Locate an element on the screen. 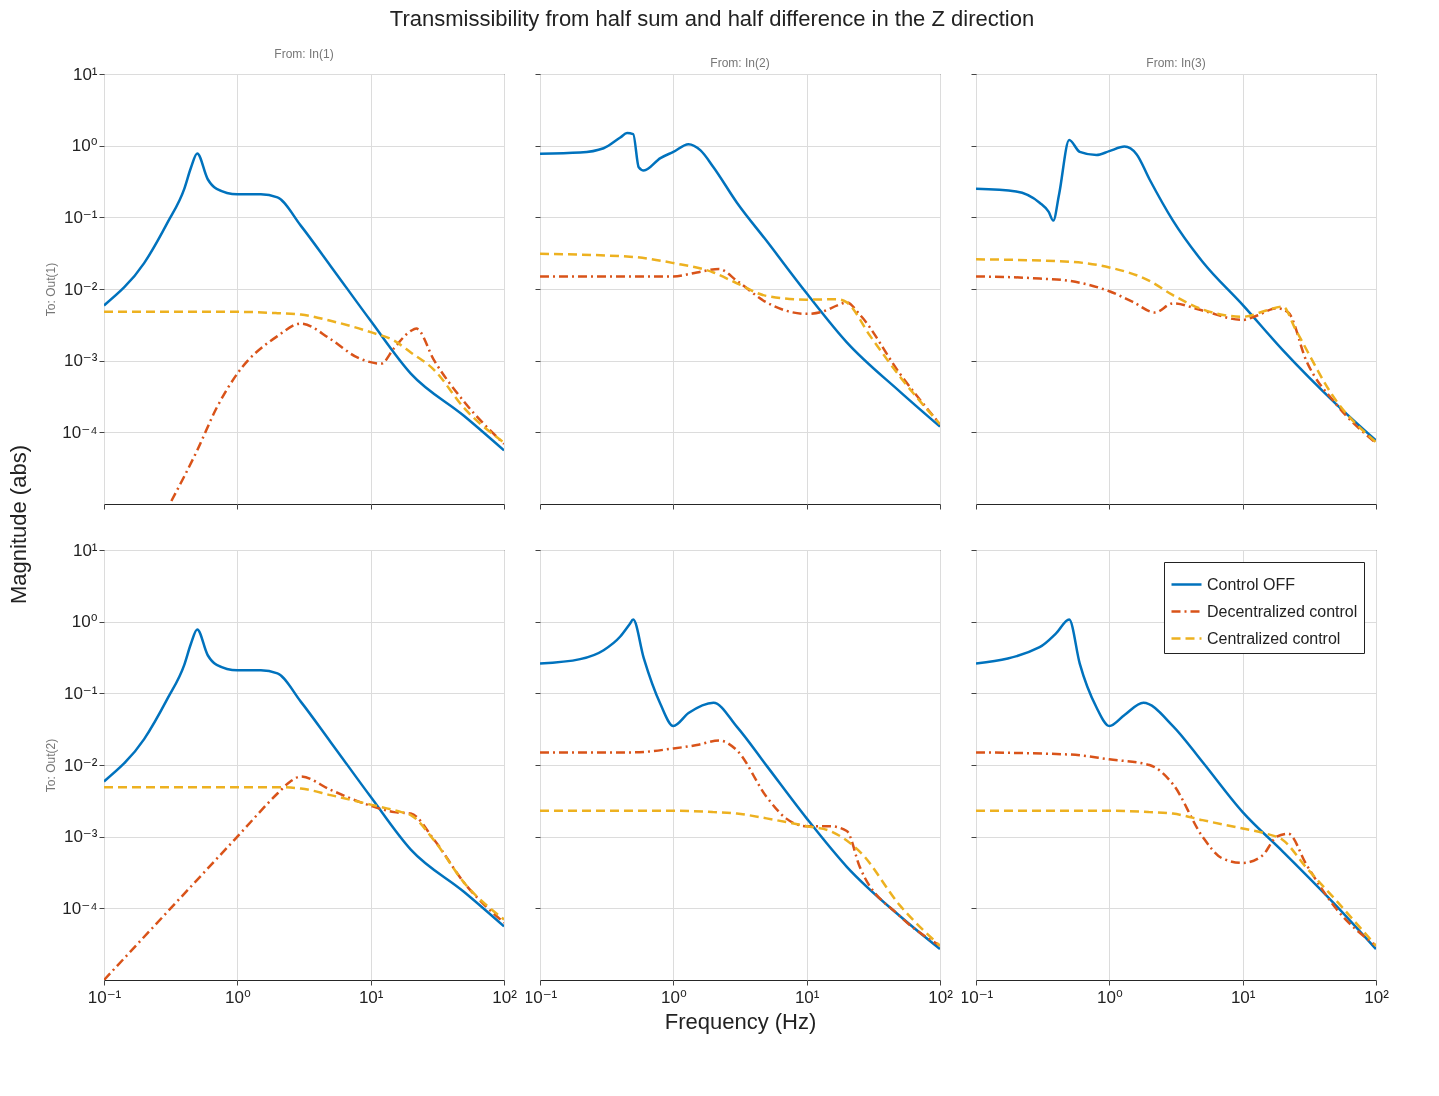  chart-title: From: In(3) is located at coordinates (1176, 62).